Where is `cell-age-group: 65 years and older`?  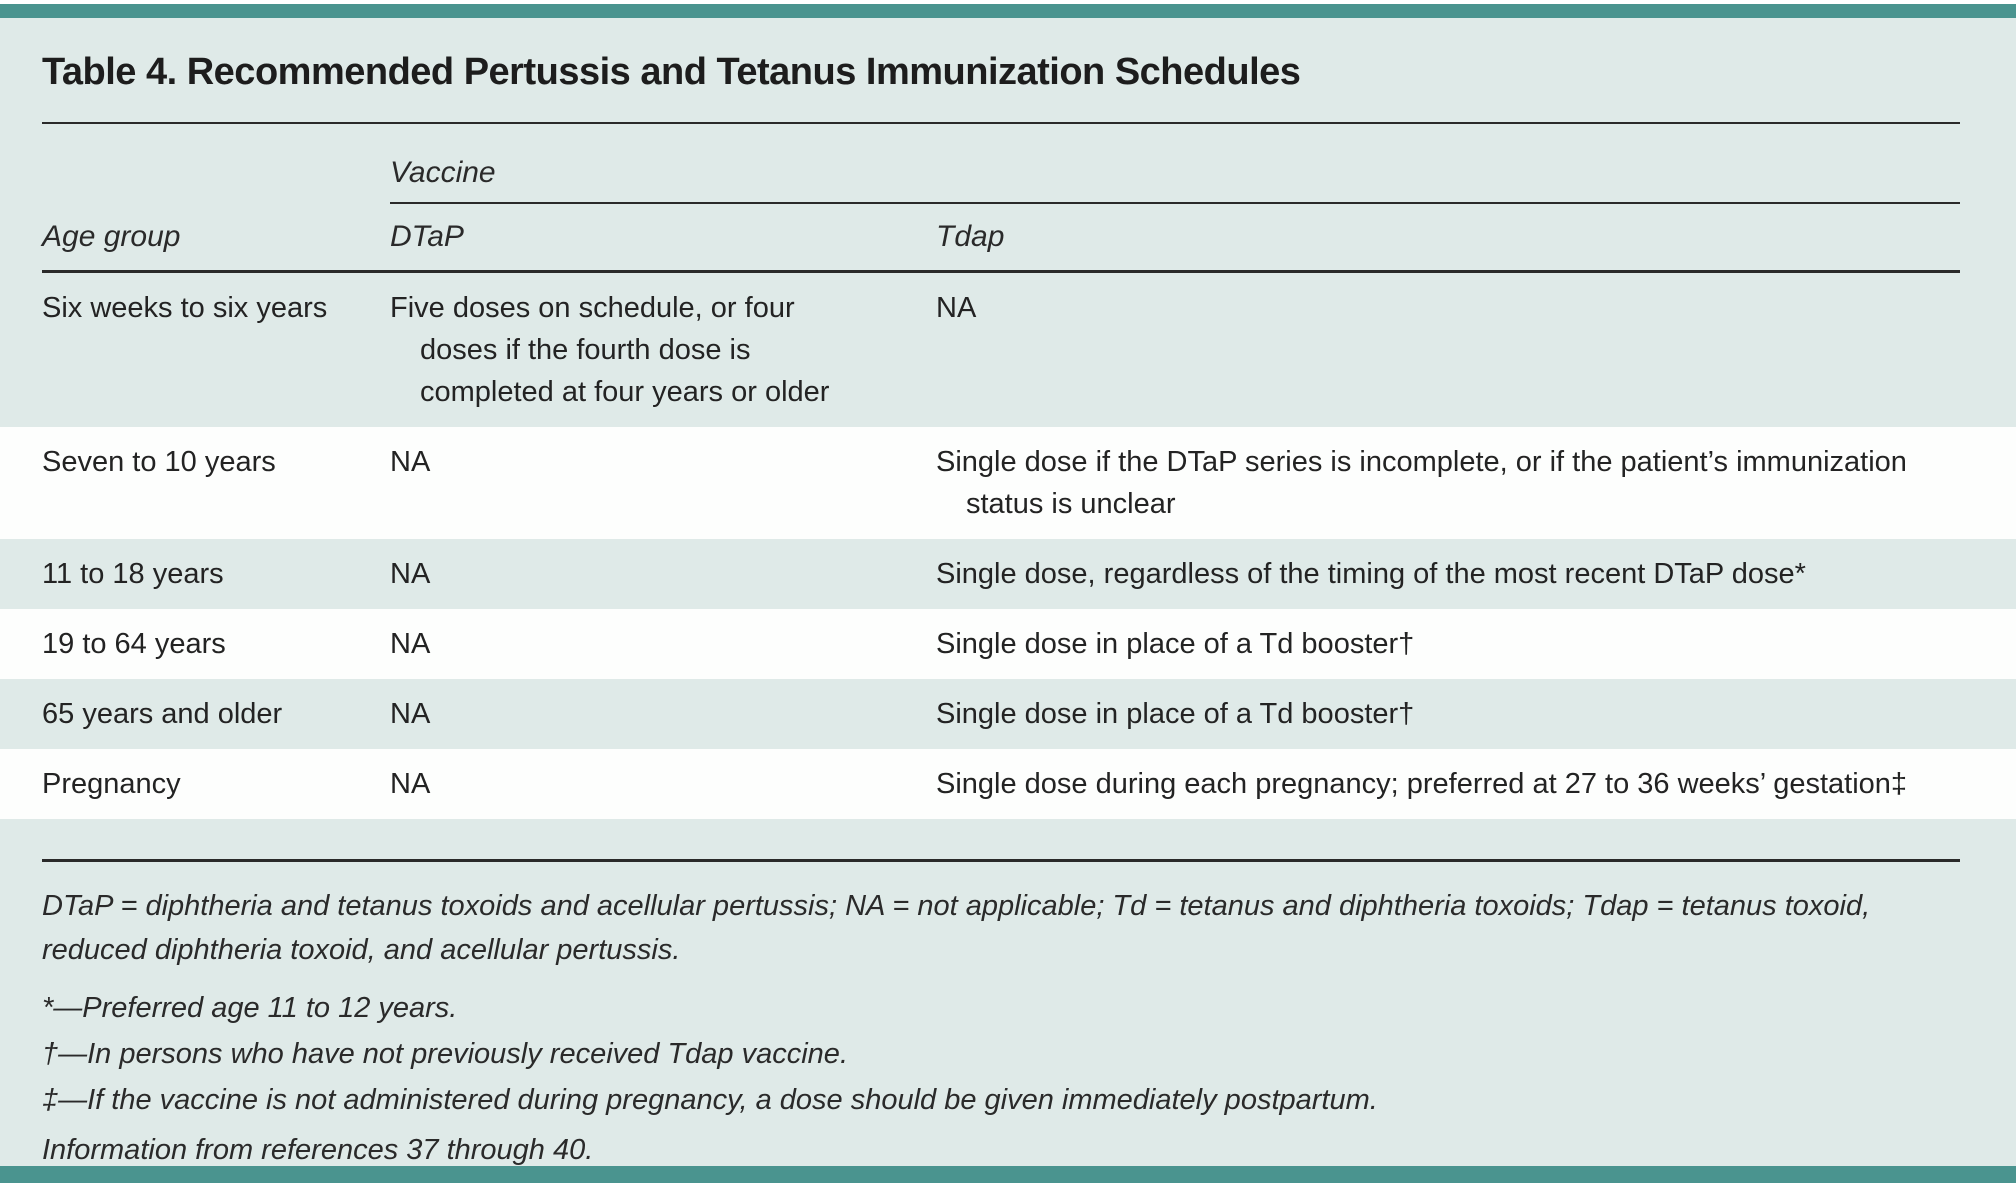
cell-age-group: 65 years and older is located at coordinates (162, 714).